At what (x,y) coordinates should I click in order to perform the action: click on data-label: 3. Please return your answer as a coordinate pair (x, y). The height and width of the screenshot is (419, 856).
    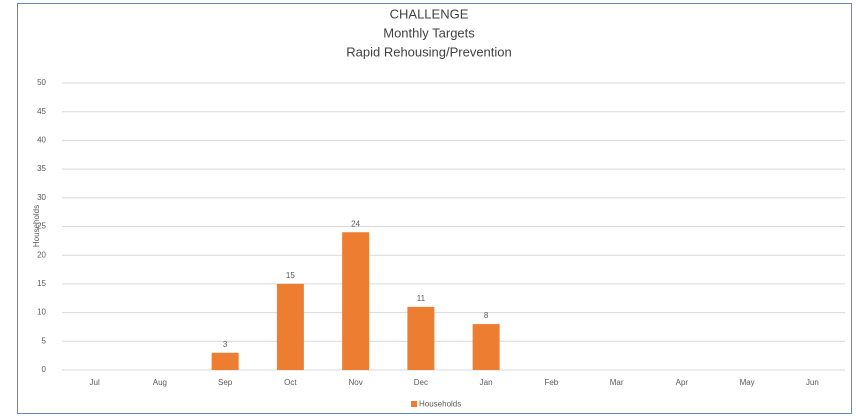
    Looking at the image, I should click on (225, 344).